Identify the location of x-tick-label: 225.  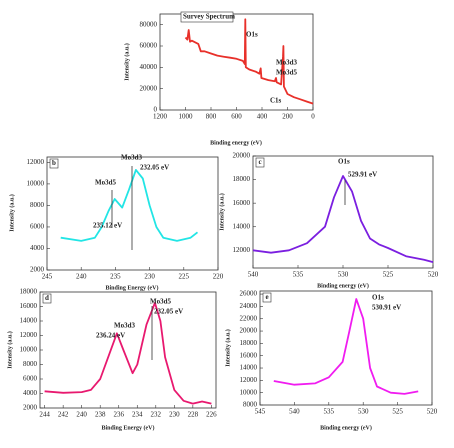
(184, 277).